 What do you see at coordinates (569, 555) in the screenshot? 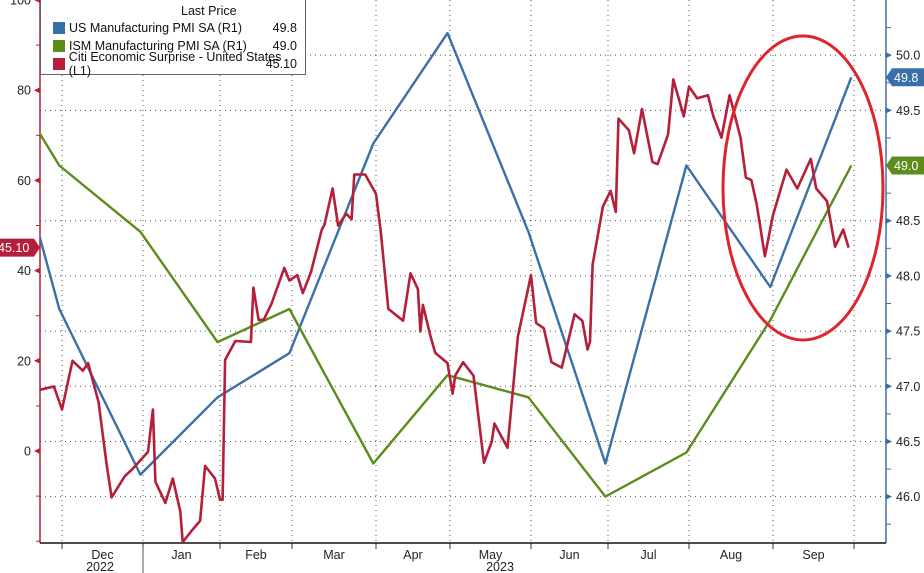
I see `x-month-label: Jun` at bounding box center [569, 555].